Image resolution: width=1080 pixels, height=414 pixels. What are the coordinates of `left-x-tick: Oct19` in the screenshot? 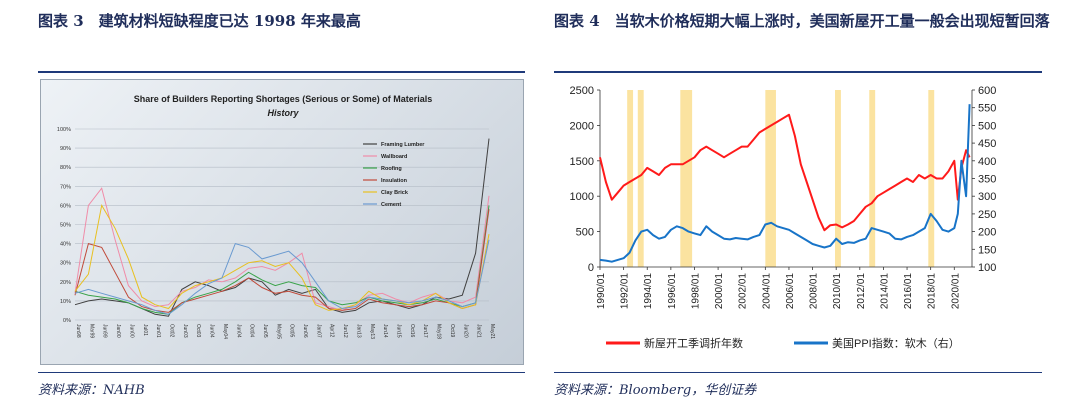 It's located at (452, 331).